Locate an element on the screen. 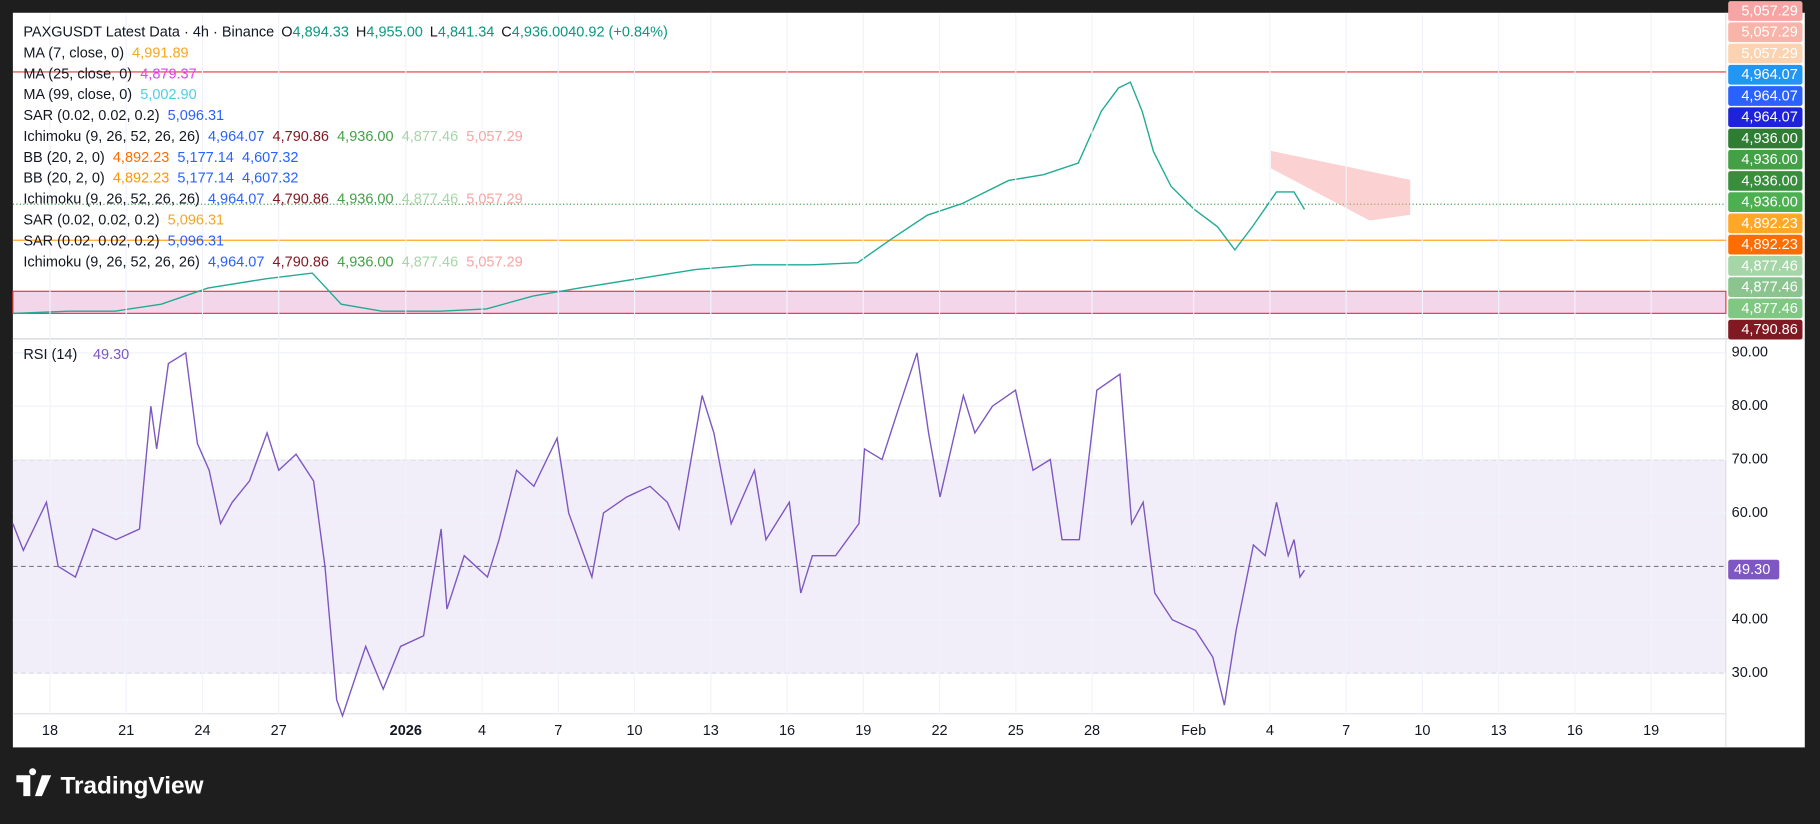  price-tag-label: 5,057.29 is located at coordinates (1769, 33).